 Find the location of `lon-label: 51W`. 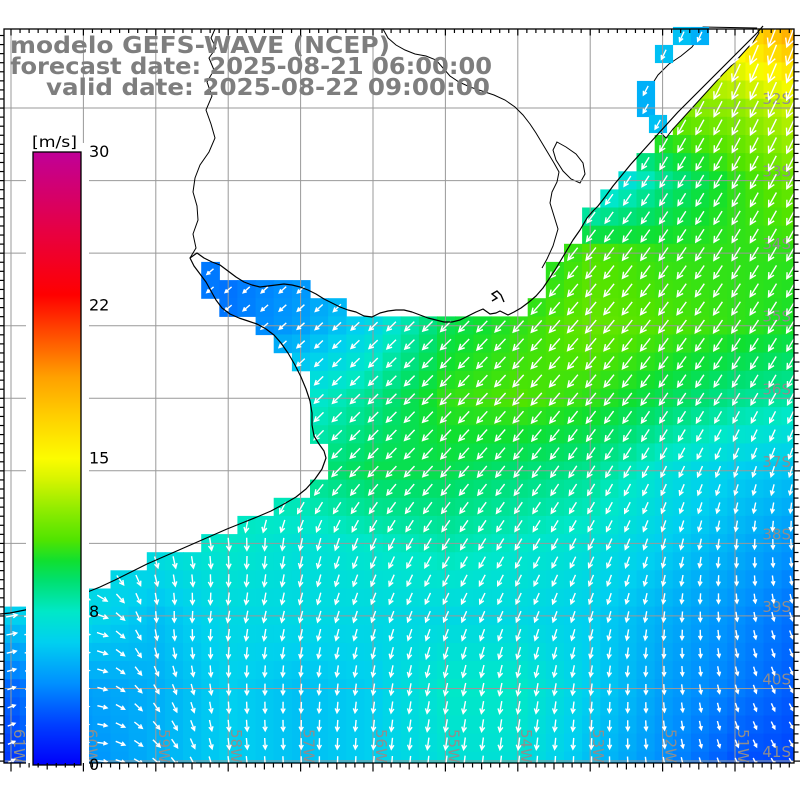

lon-label: 51W is located at coordinates (743, 746).